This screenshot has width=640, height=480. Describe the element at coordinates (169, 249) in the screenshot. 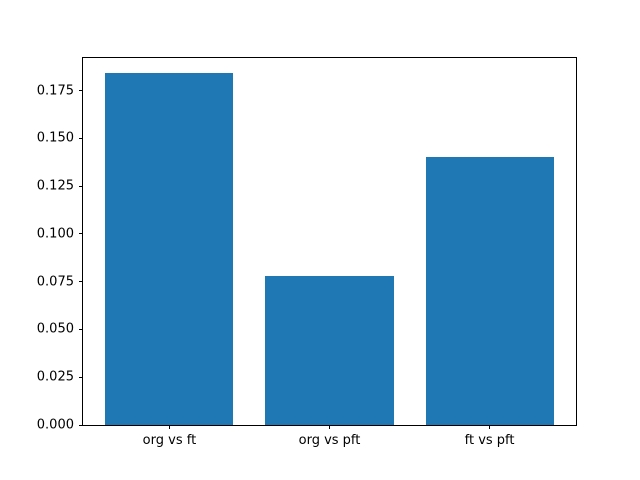

I see `bar-org-vs-ft` at that location.